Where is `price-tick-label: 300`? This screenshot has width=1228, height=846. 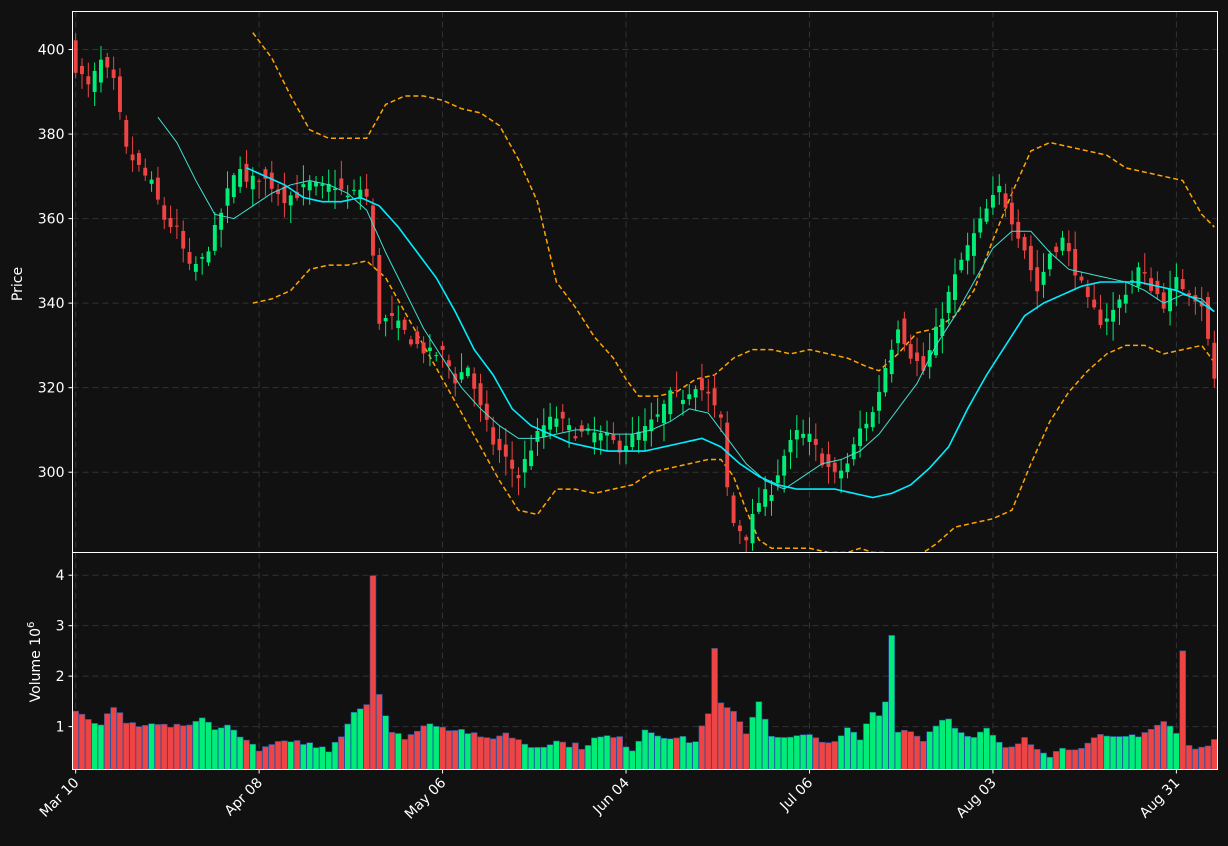 price-tick-label: 300 is located at coordinates (51, 473).